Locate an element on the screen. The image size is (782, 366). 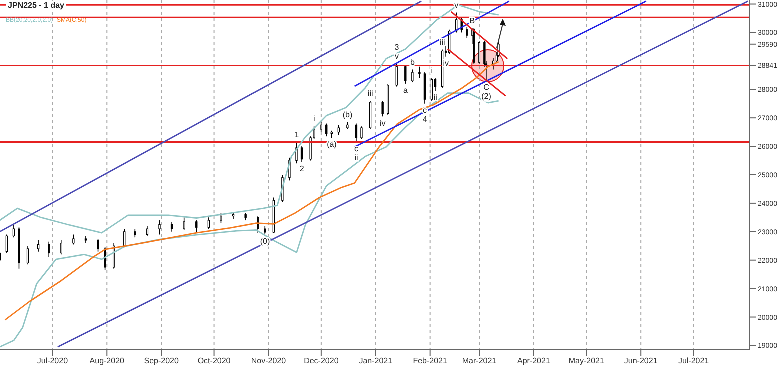
x-tick-label: Apr-2021 is located at coordinates (534, 361).